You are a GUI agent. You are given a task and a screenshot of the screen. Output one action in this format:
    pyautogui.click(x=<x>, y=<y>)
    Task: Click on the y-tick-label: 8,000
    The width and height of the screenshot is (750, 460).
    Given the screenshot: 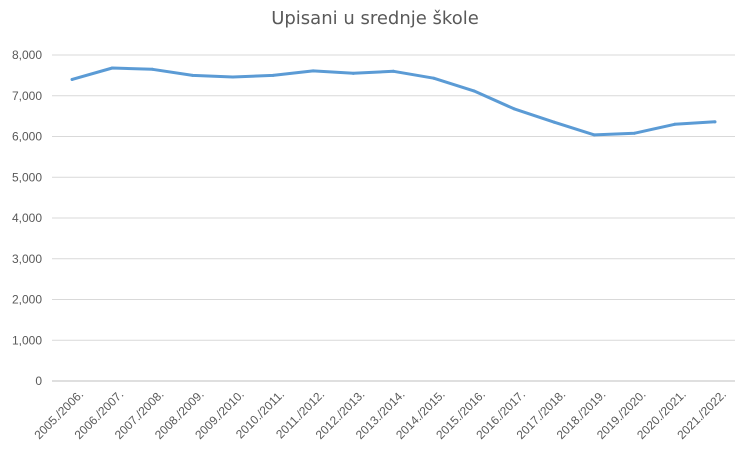 What is the action you would take?
    pyautogui.click(x=27, y=55)
    